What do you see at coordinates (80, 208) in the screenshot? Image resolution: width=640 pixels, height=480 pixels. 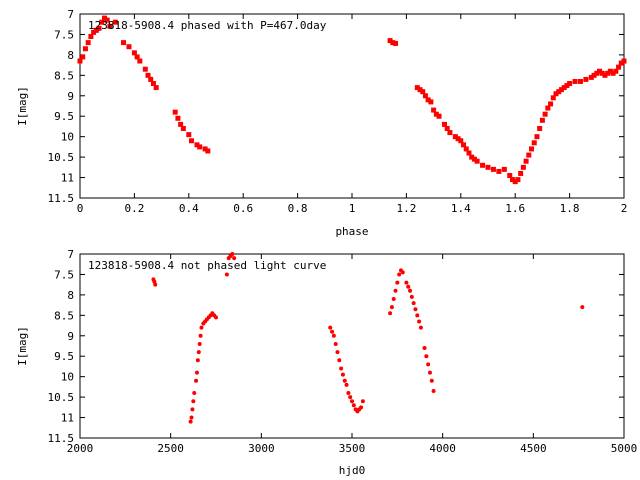 I see `x-tick-label: 0` at bounding box center [80, 208].